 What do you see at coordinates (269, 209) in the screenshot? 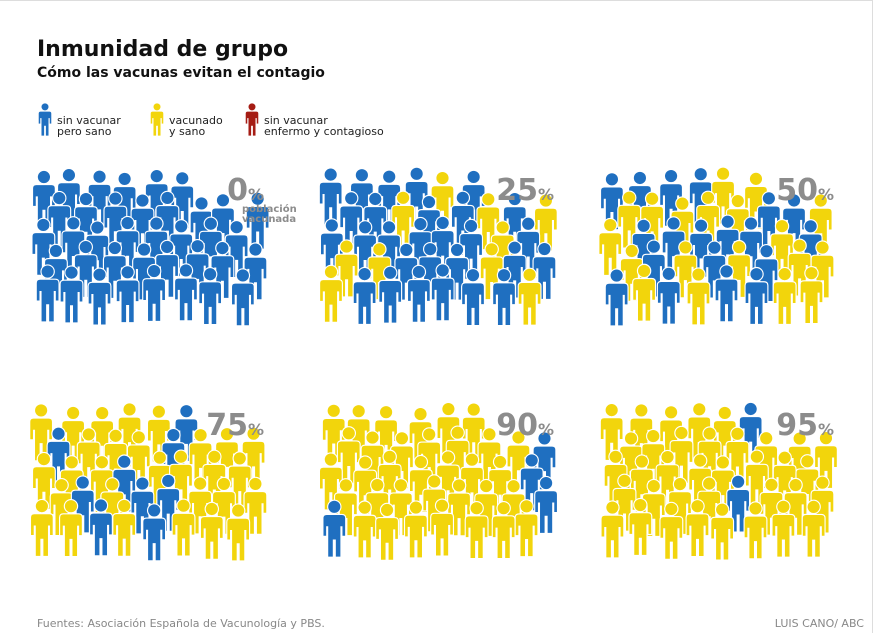
I see `annotation: población` at bounding box center [269, 209].